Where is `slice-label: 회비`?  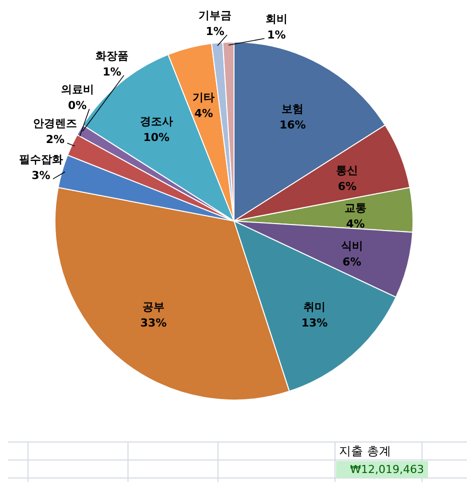
slice-label: 회비 is located at coordinates (276, 19).